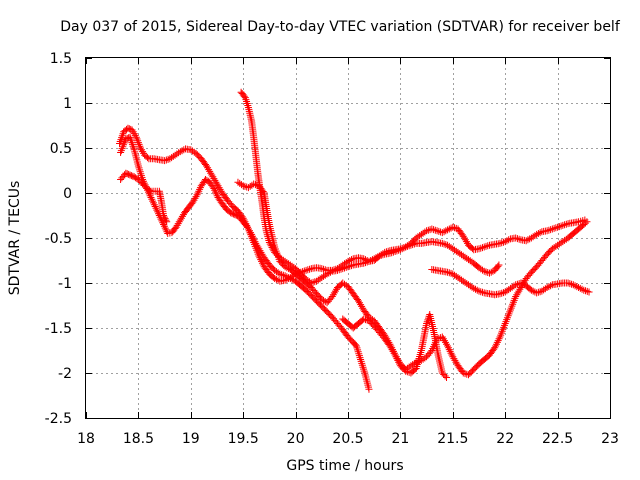  I want to click on x-tick-label: 20.5, so click(347, 439).